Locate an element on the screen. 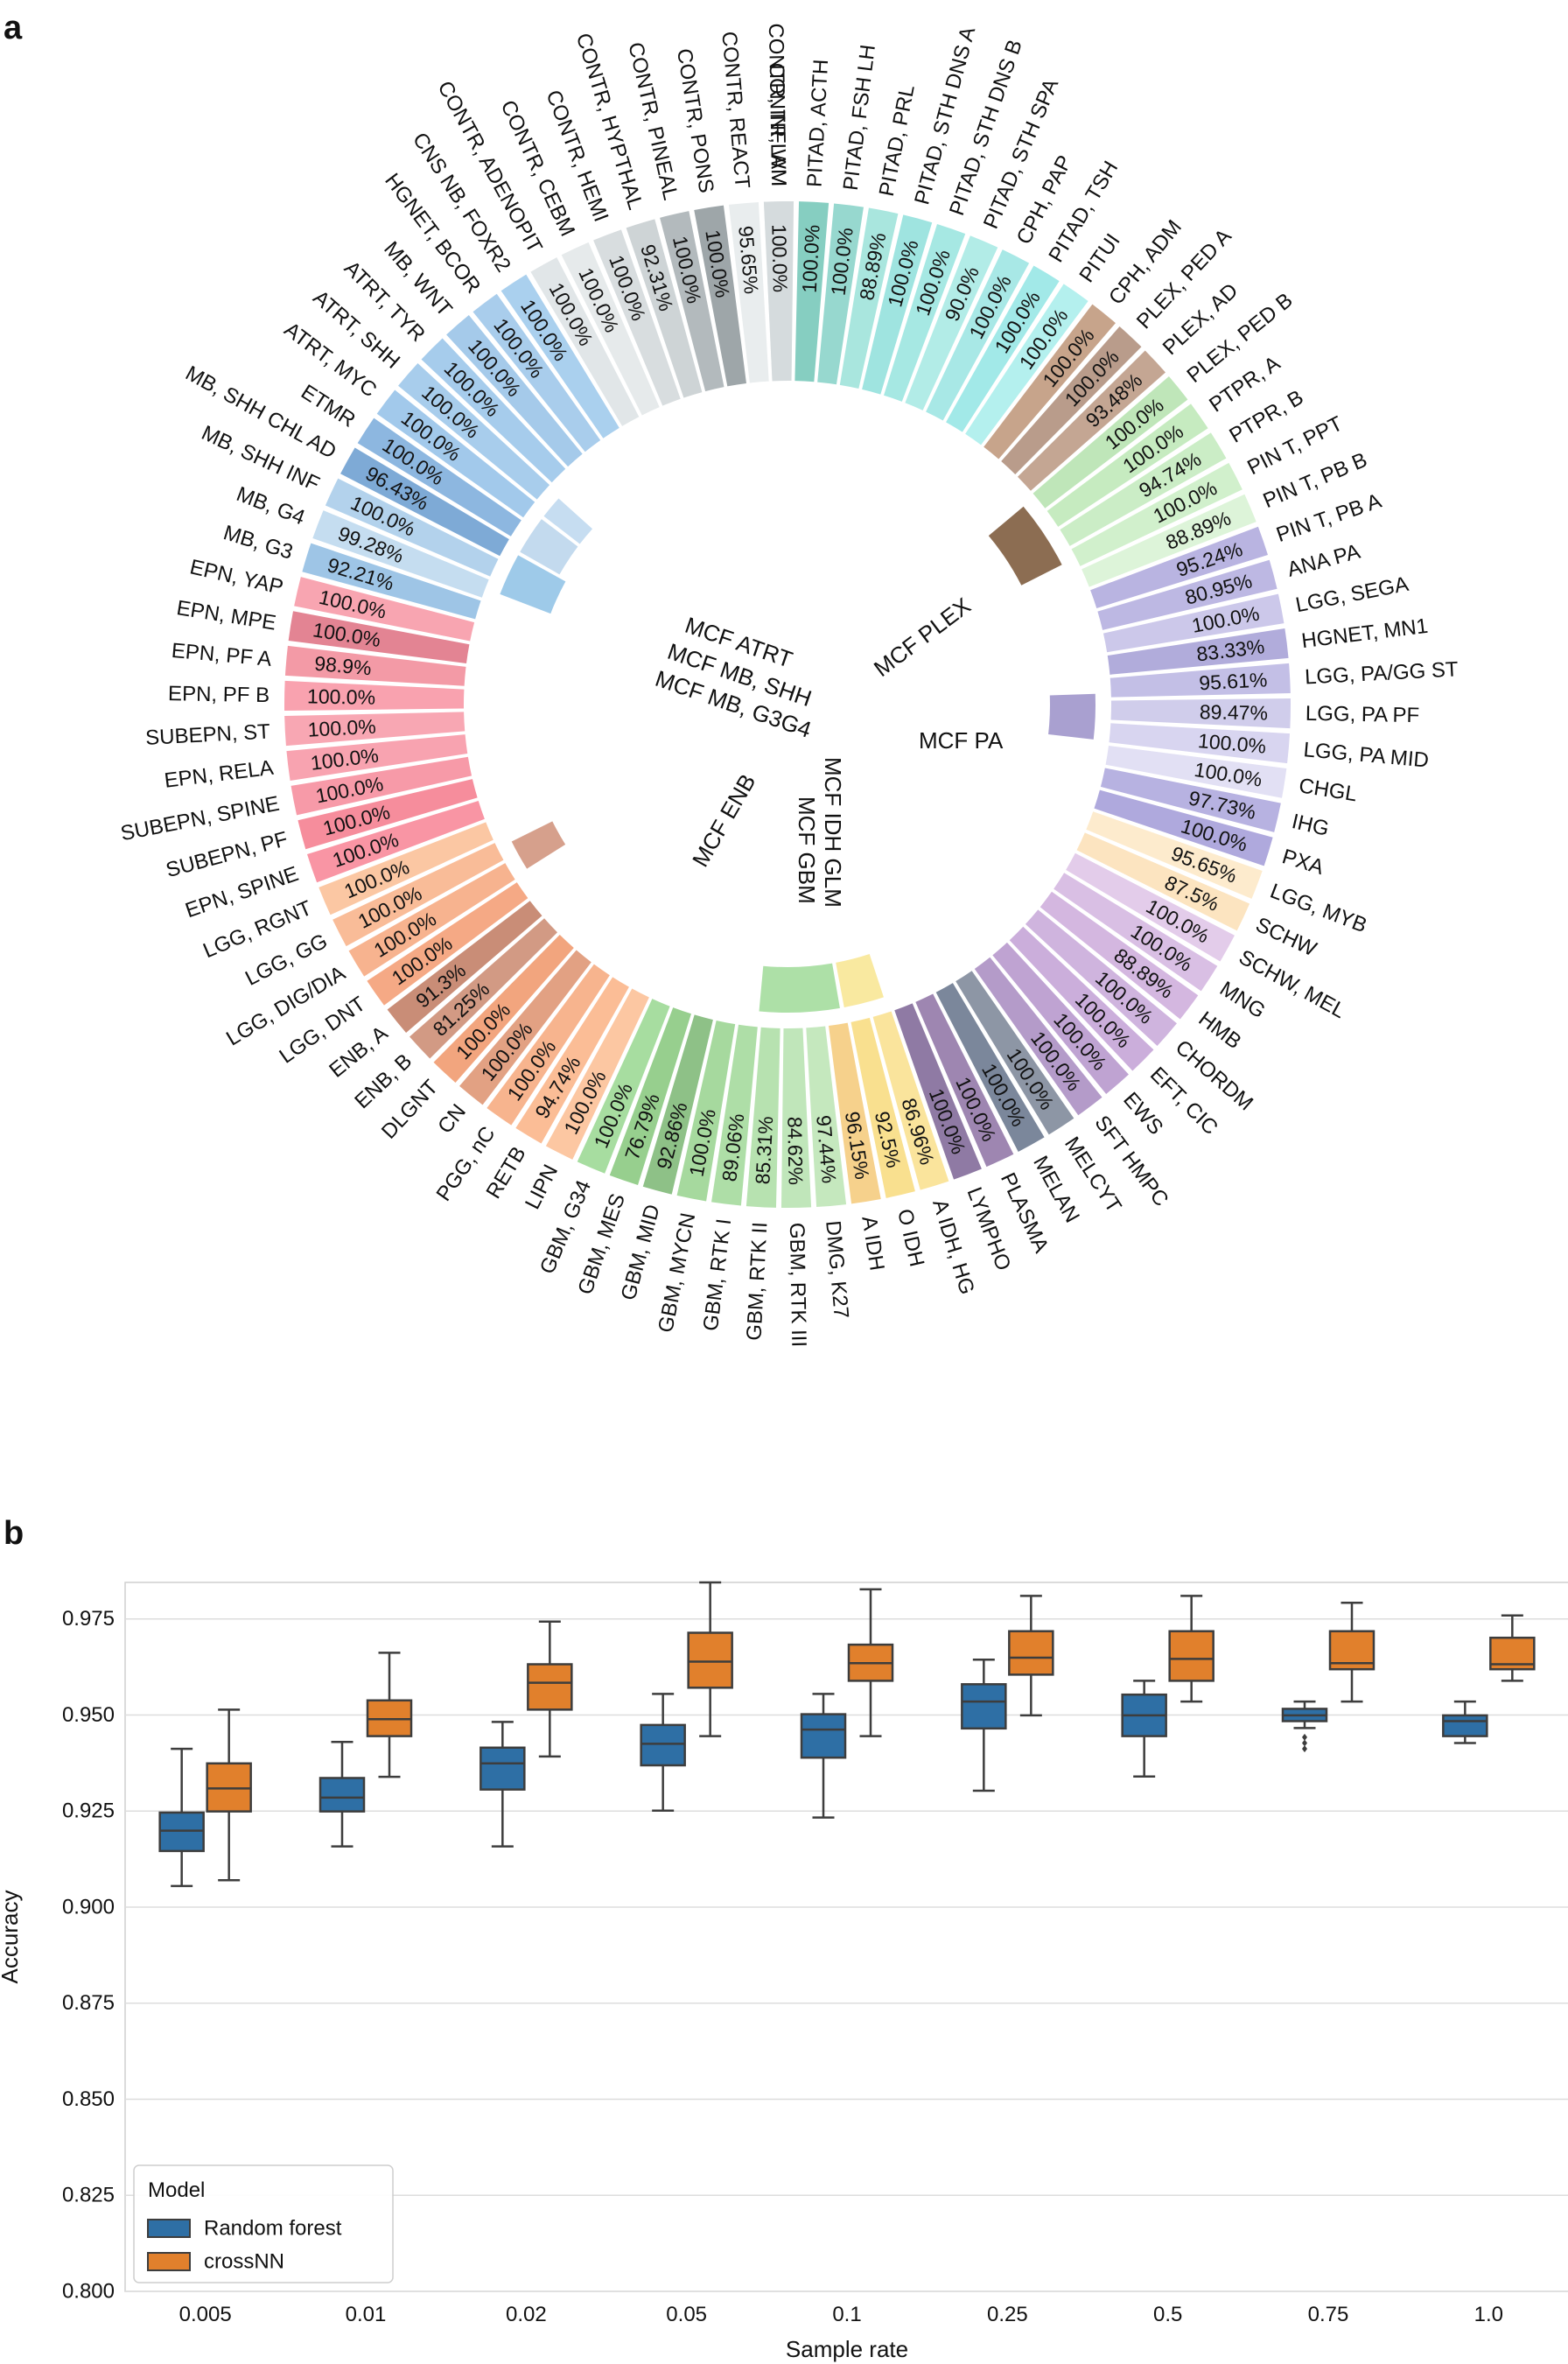 The height and width of the screenshot is (2364, 1568). class-bar-CN is located at coordinates (525, 1027).